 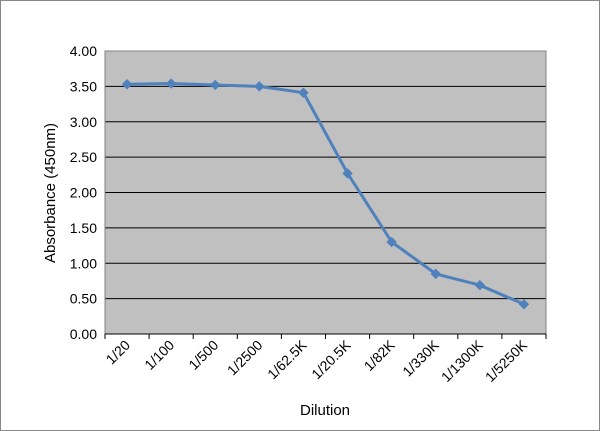 I want to click on y-tick-label: 0.50, so click(x=83, y=299).